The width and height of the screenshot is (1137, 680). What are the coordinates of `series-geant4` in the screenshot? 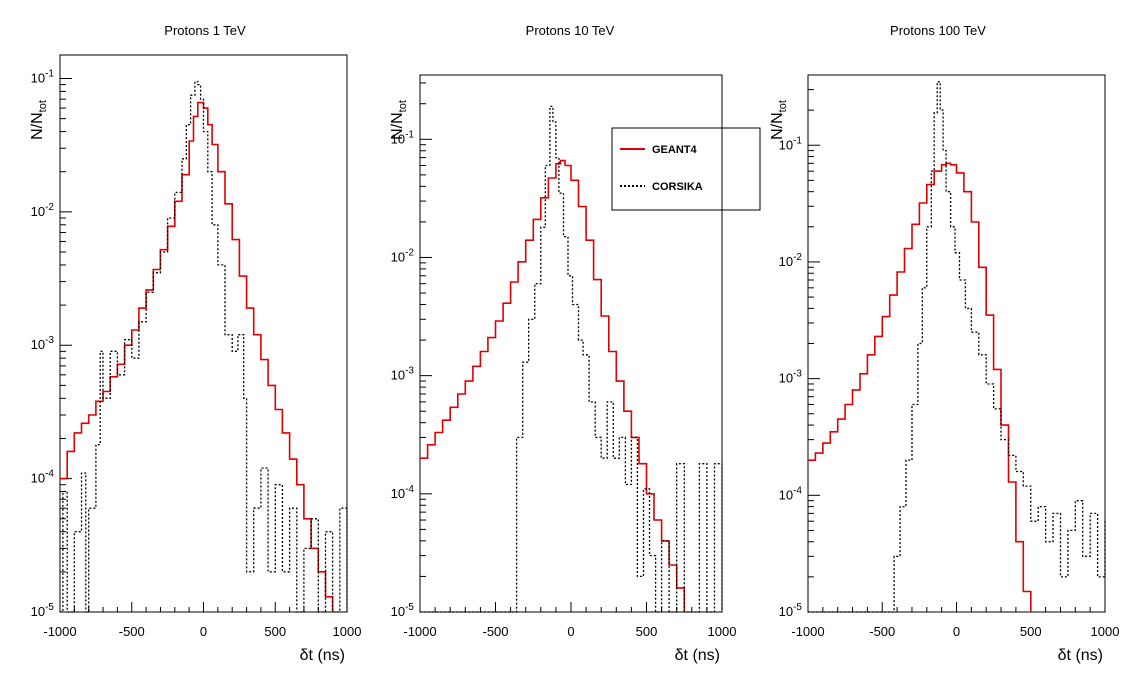 It's located at (920, 387).